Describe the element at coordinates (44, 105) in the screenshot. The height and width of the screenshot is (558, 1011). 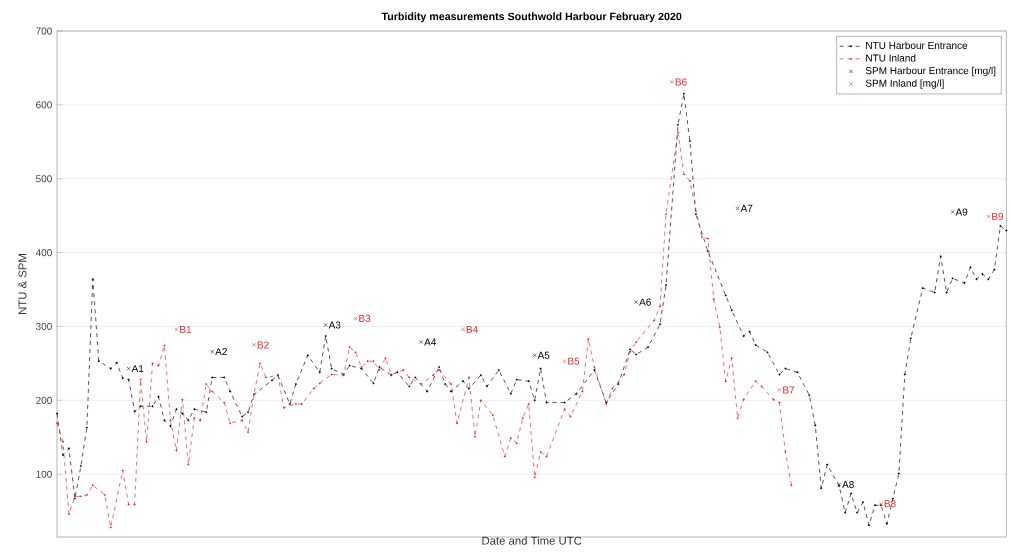
I see `y-tick-label: 600` at that location.